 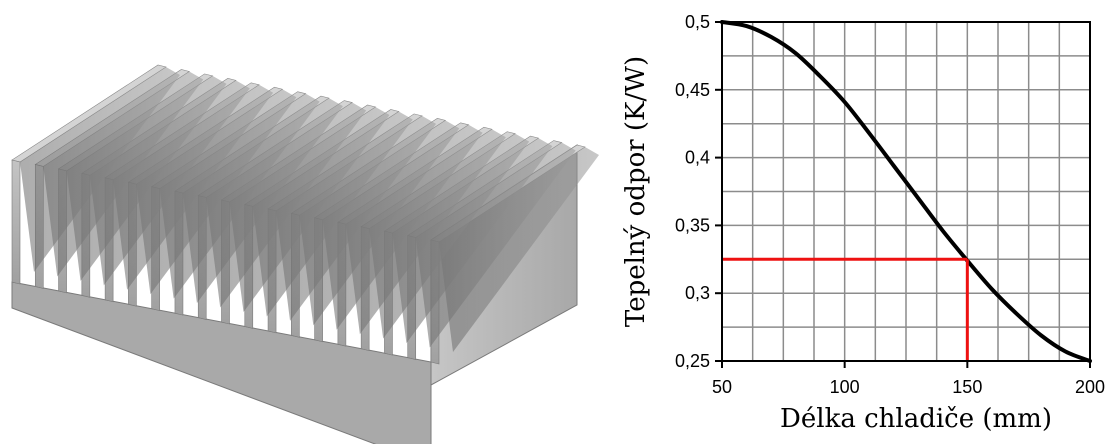 I want to click on y-axis-title: Tepelný odpor (K/W), so click(x=636, y=191).